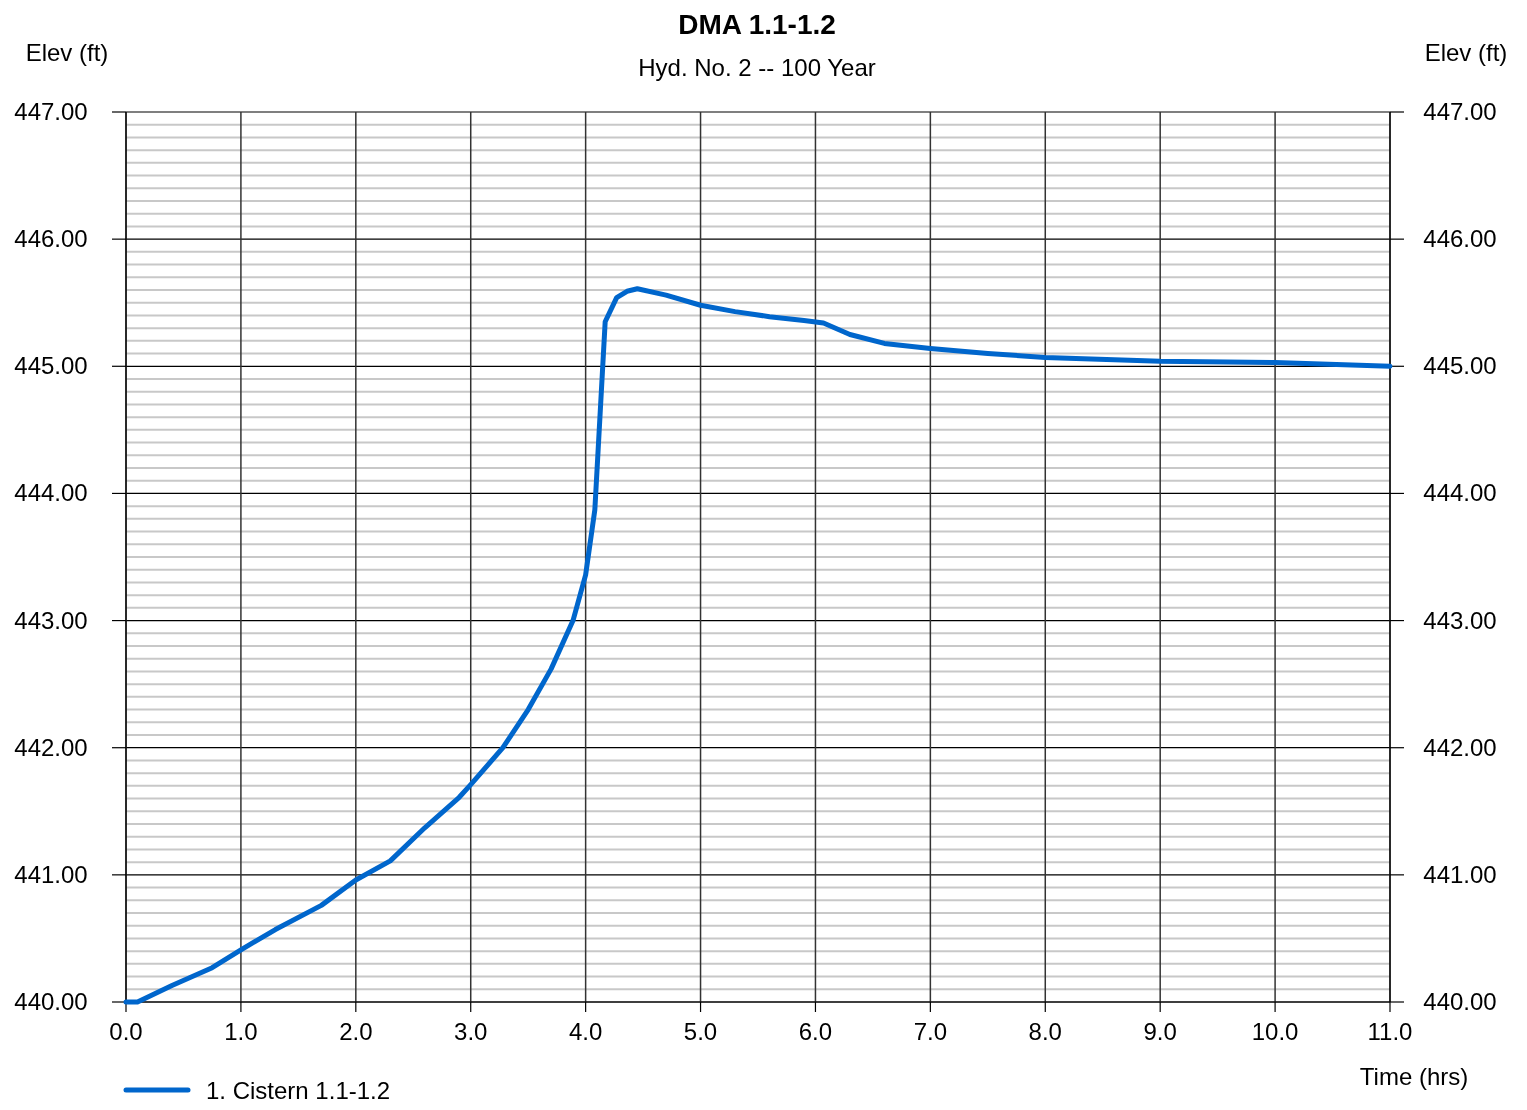  What do you see at coordinates (1460, 874) in the screenshot?
I see `y2-tick-label: 441.00` at bounding box center [1460, 874].